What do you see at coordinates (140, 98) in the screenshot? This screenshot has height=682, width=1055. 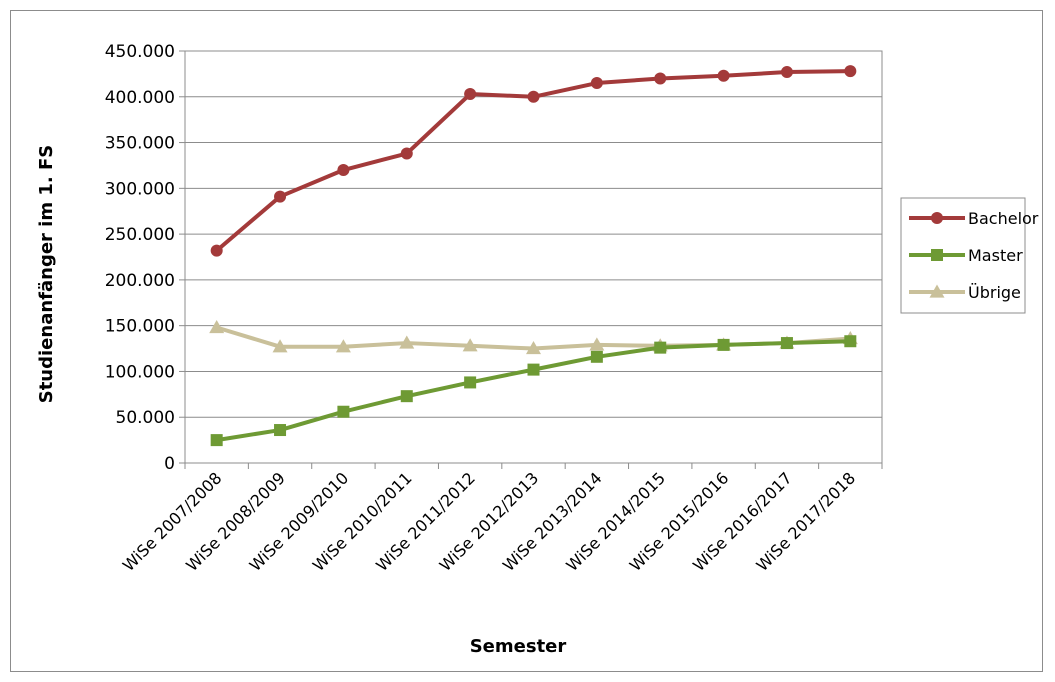 I see `y-tick-label: 400.000` at bounding box center [140, 98].